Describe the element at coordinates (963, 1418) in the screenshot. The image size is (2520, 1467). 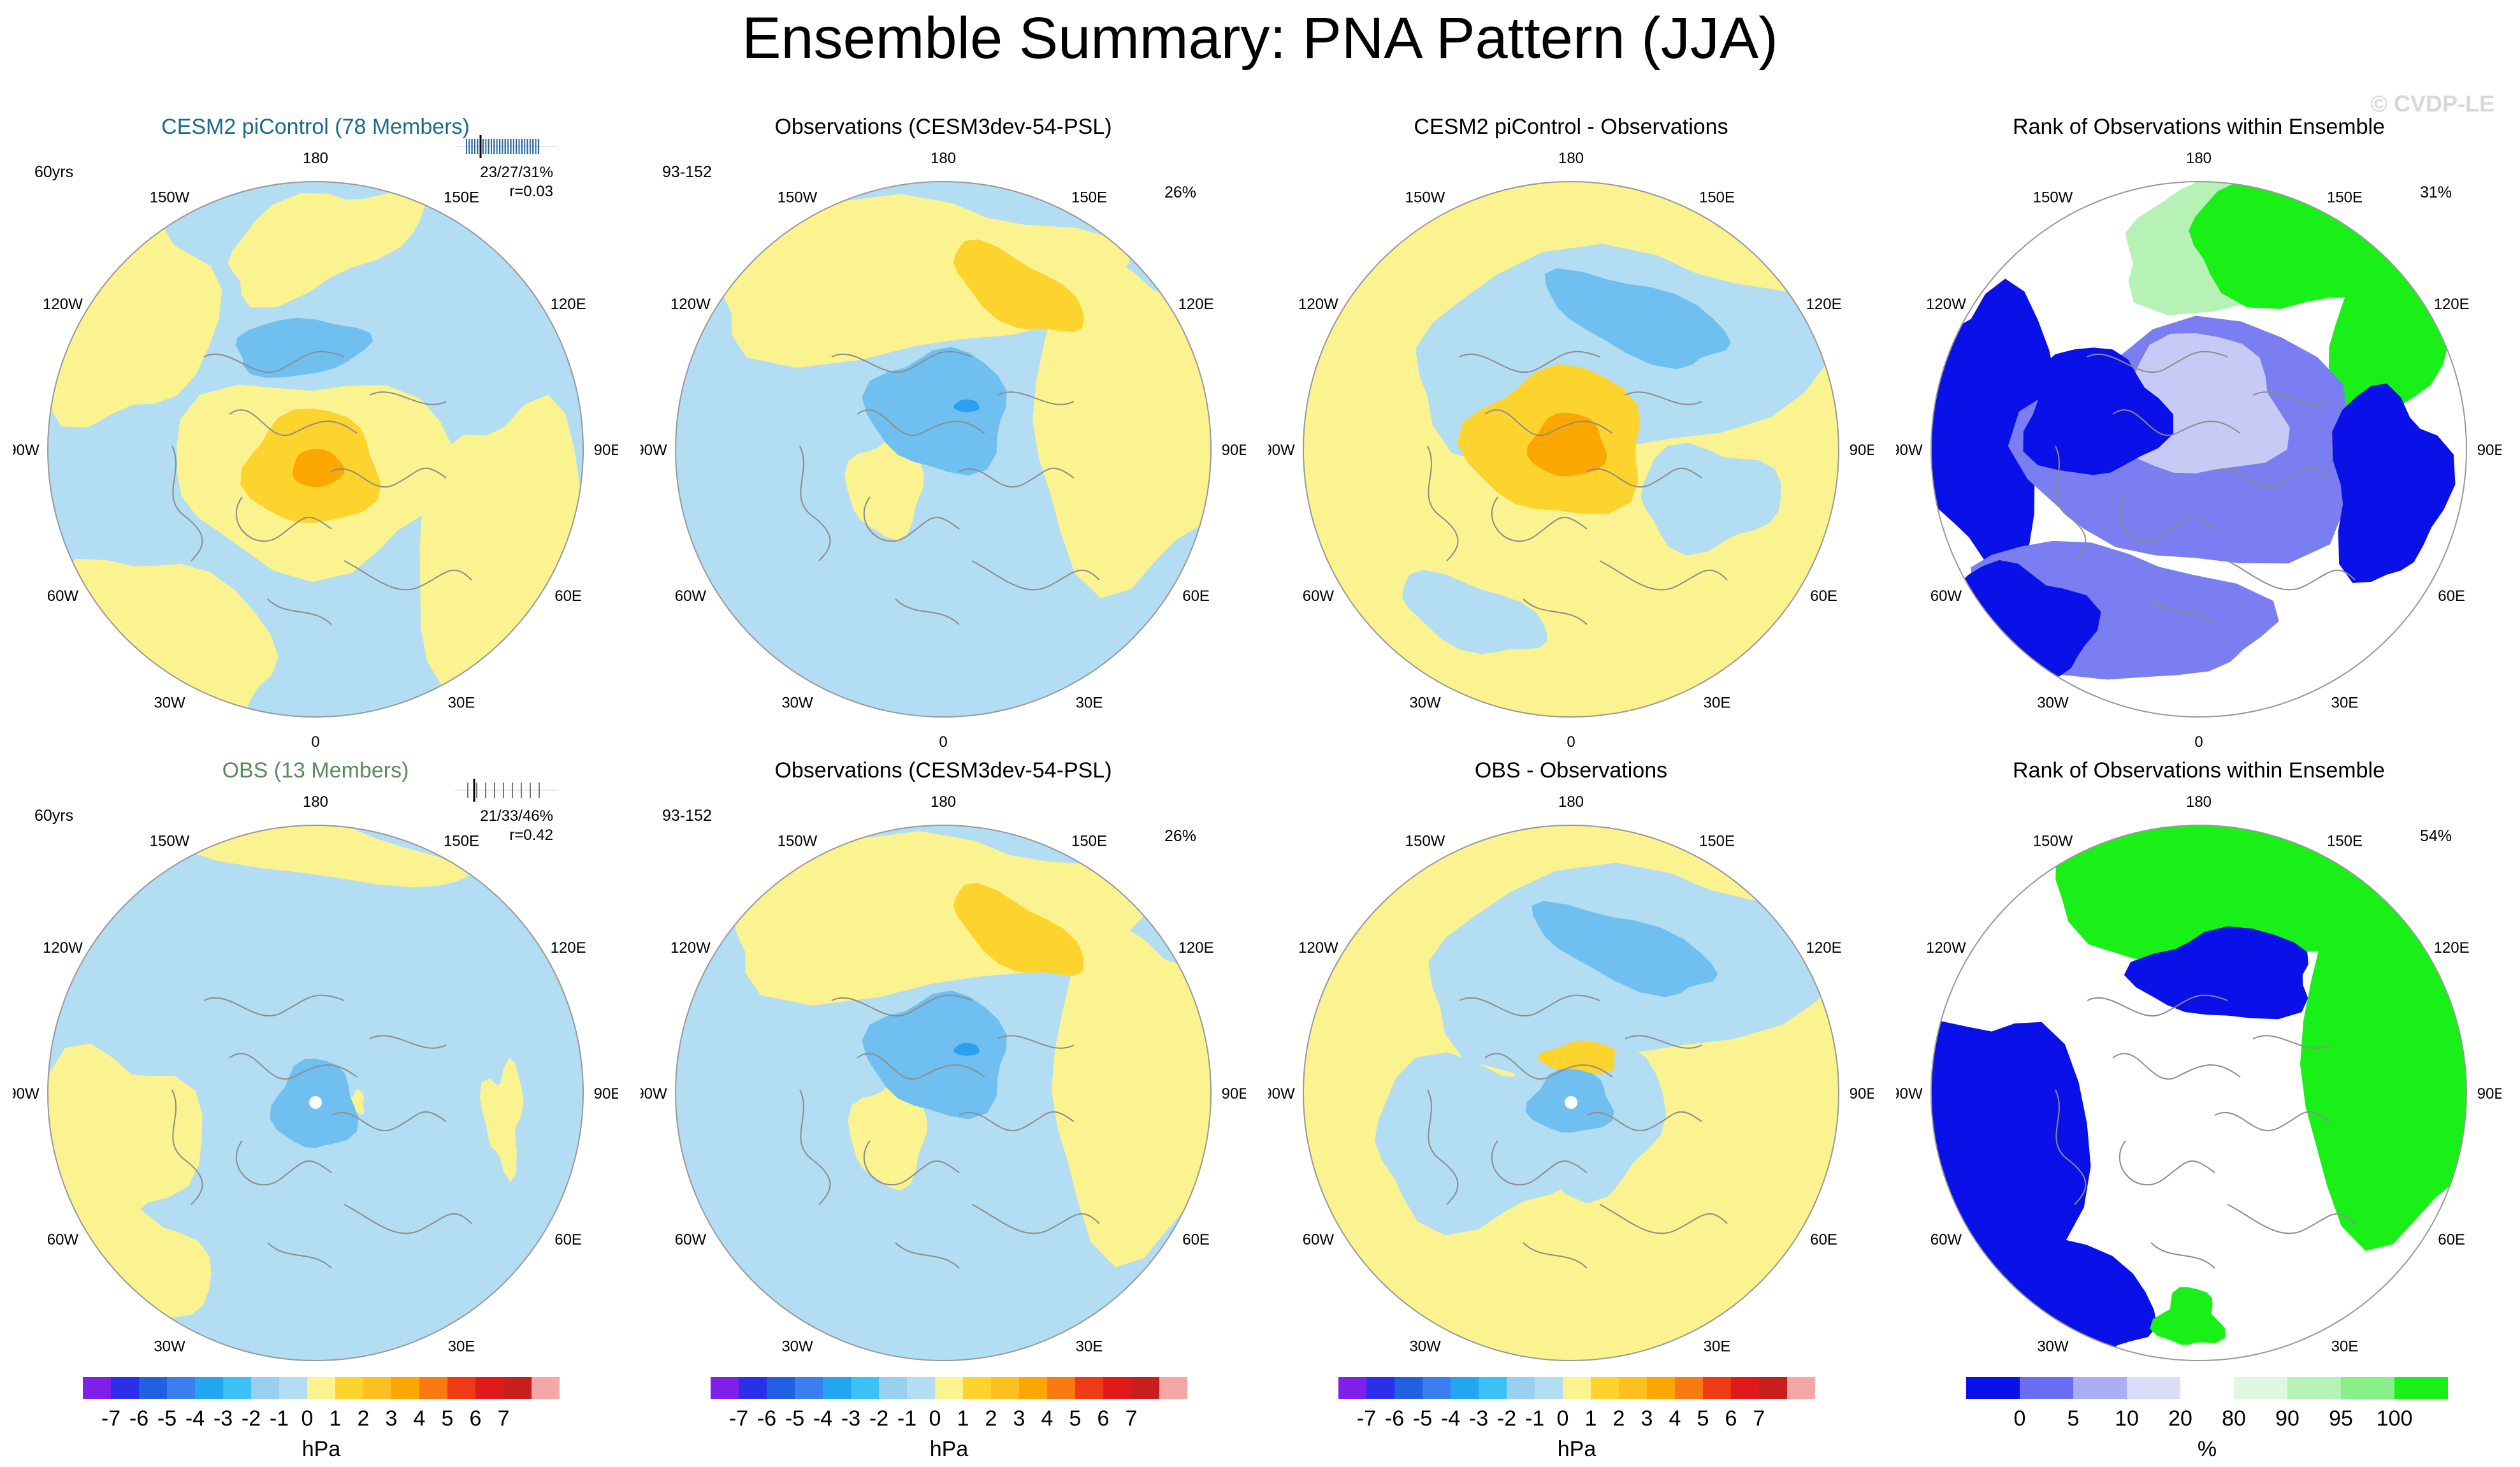
I see `colorbar-label-1: 1` at that location.